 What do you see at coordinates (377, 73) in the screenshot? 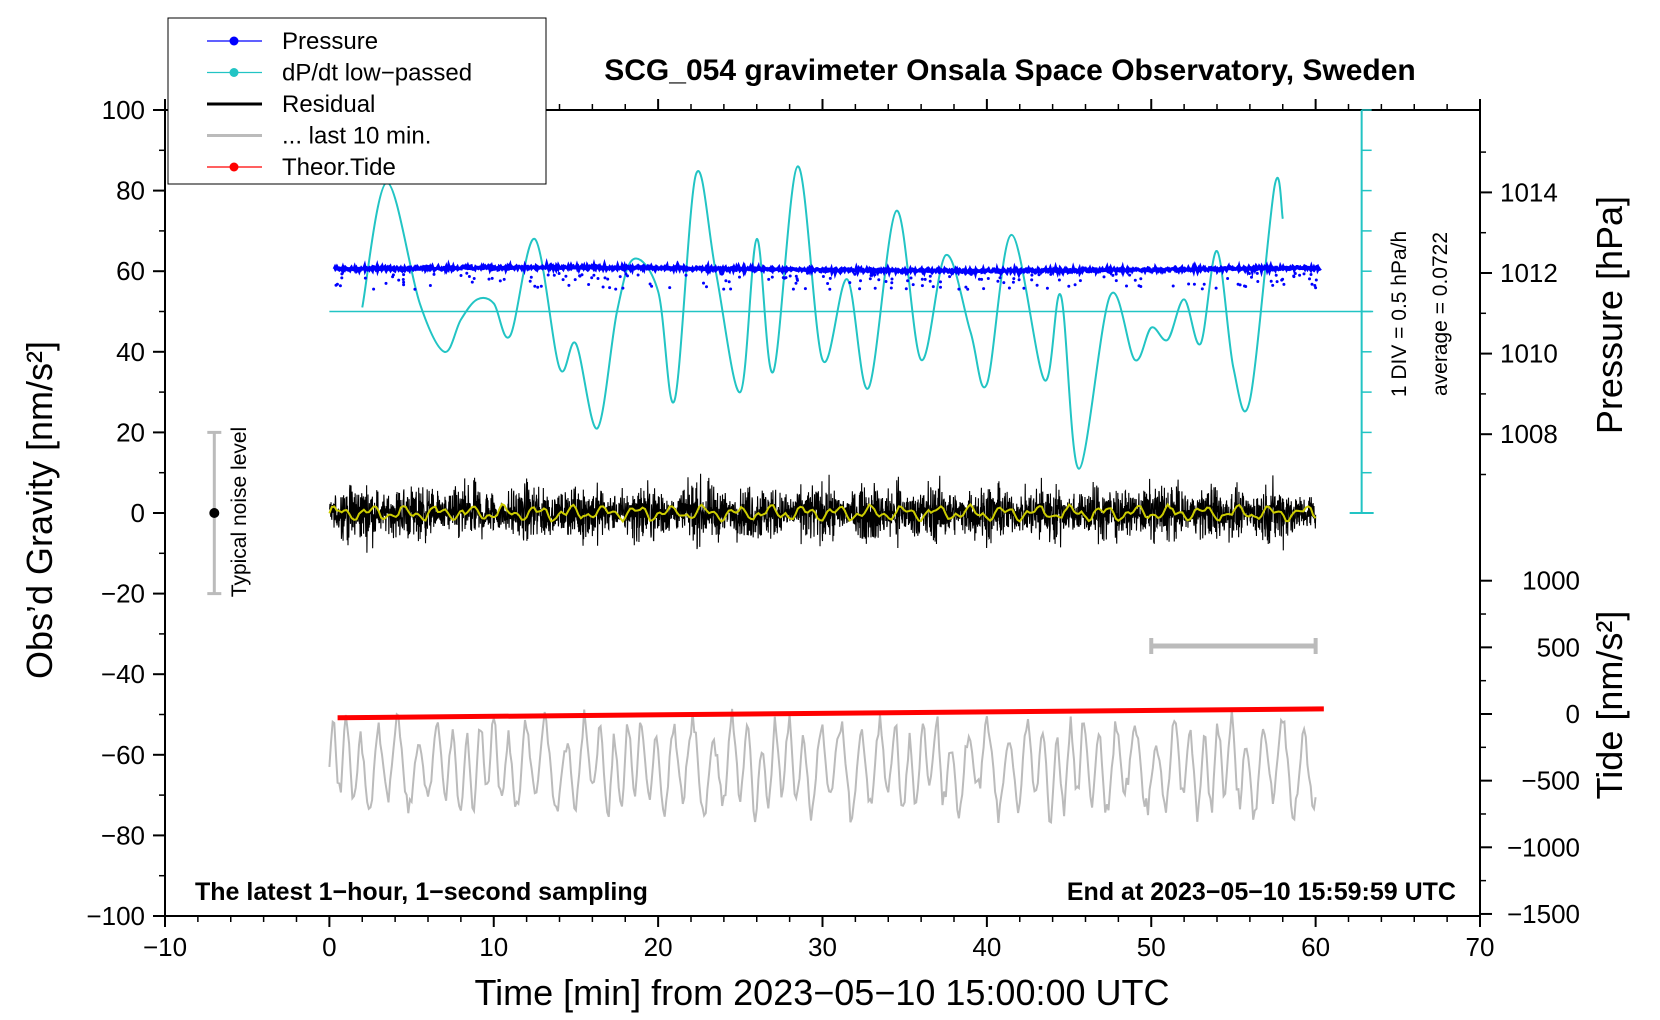
I see `legend-label: dP/dt low−passed` at bounding box center [377, 73].